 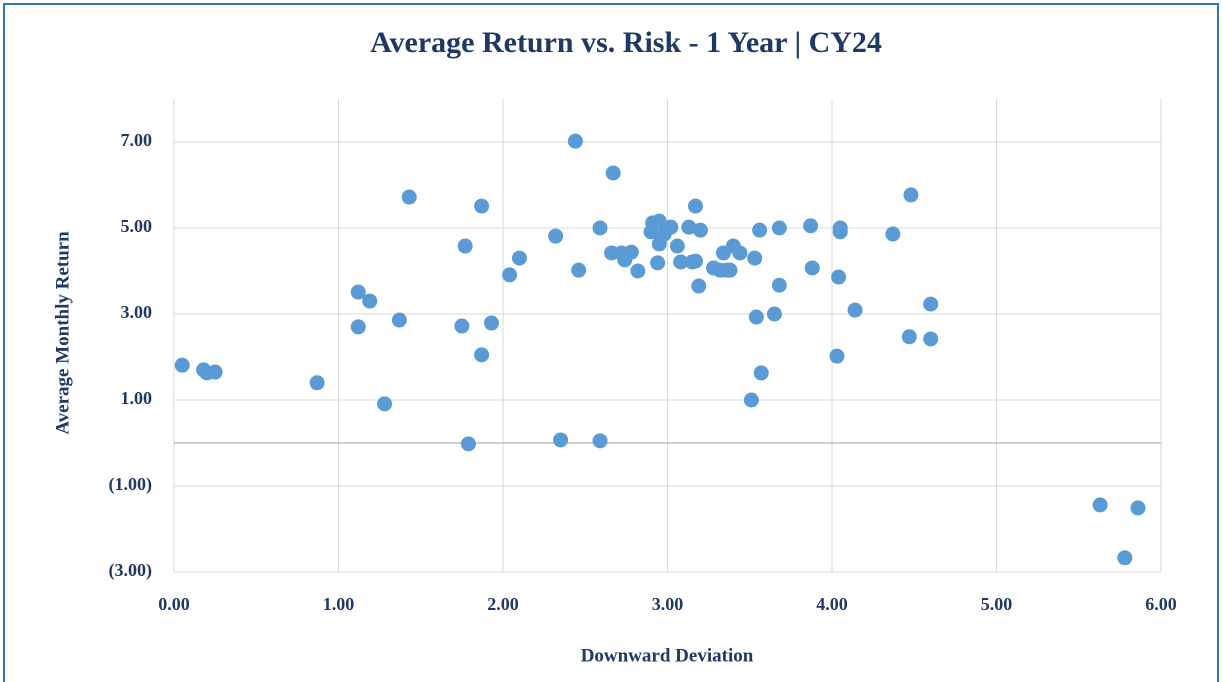 I want to click on x-axis-title: Downward Deviation, so click(x=667, y=655).